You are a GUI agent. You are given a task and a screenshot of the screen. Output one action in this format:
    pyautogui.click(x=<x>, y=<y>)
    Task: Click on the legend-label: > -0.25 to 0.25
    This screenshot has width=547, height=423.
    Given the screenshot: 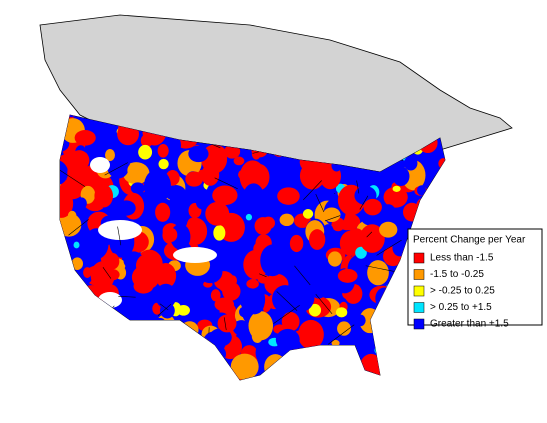 What is the action you would take?
    pyautogui.click(x=462, y=291)
    